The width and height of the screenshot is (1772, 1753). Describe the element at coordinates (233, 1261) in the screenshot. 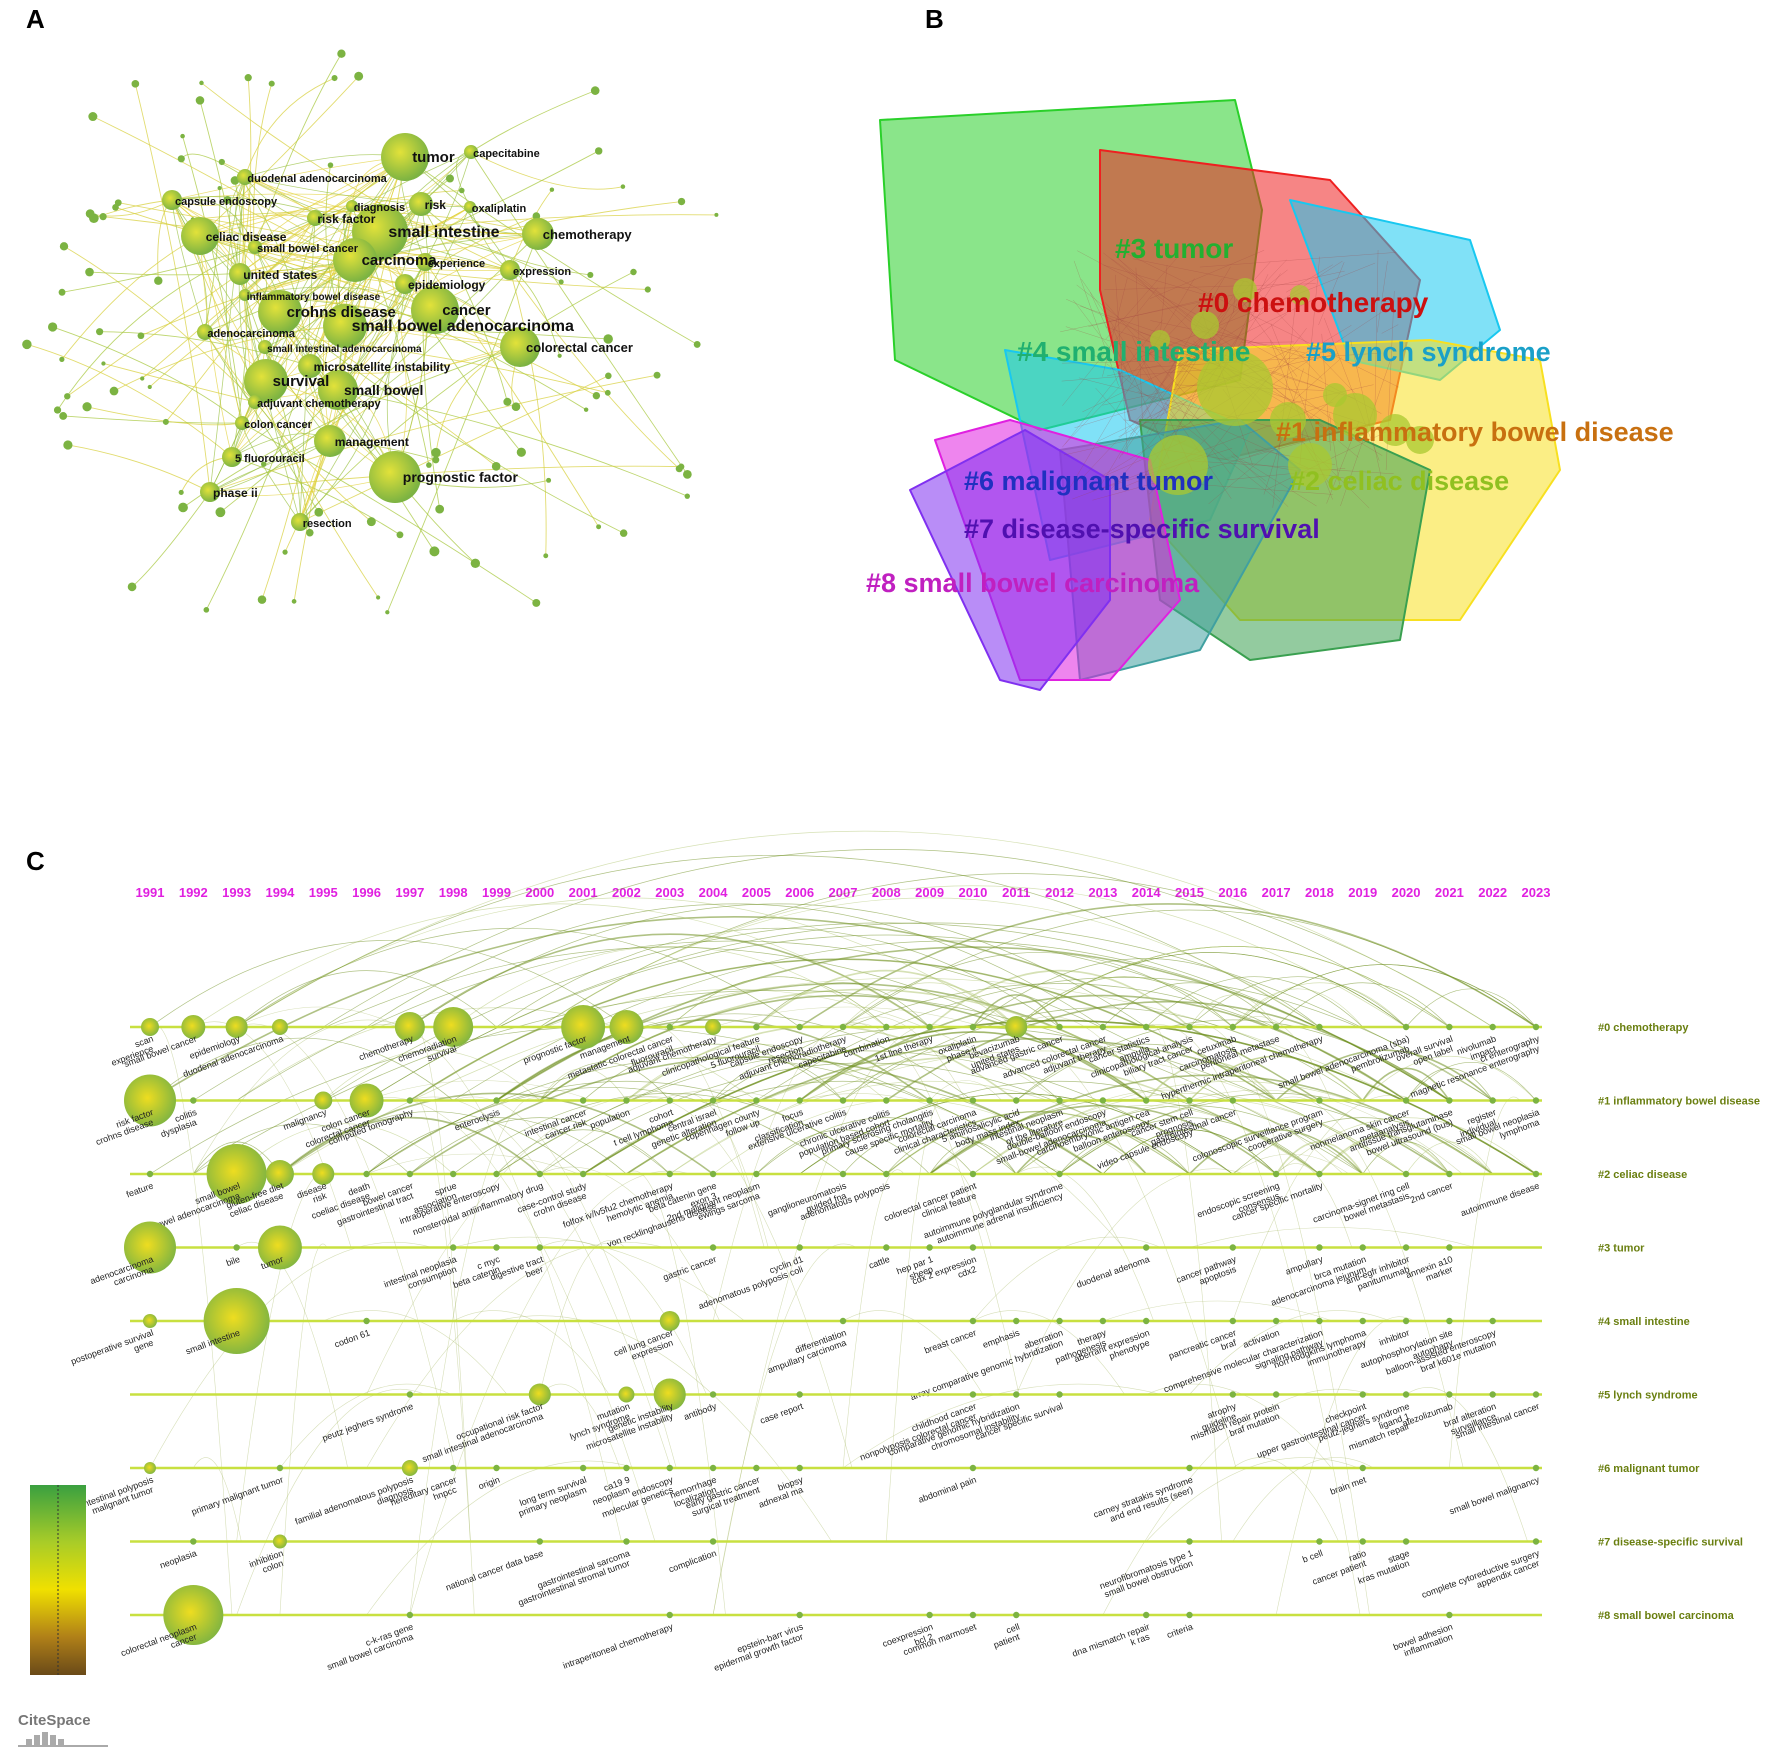

I see `timeline-keyword-label: bile` at that location.